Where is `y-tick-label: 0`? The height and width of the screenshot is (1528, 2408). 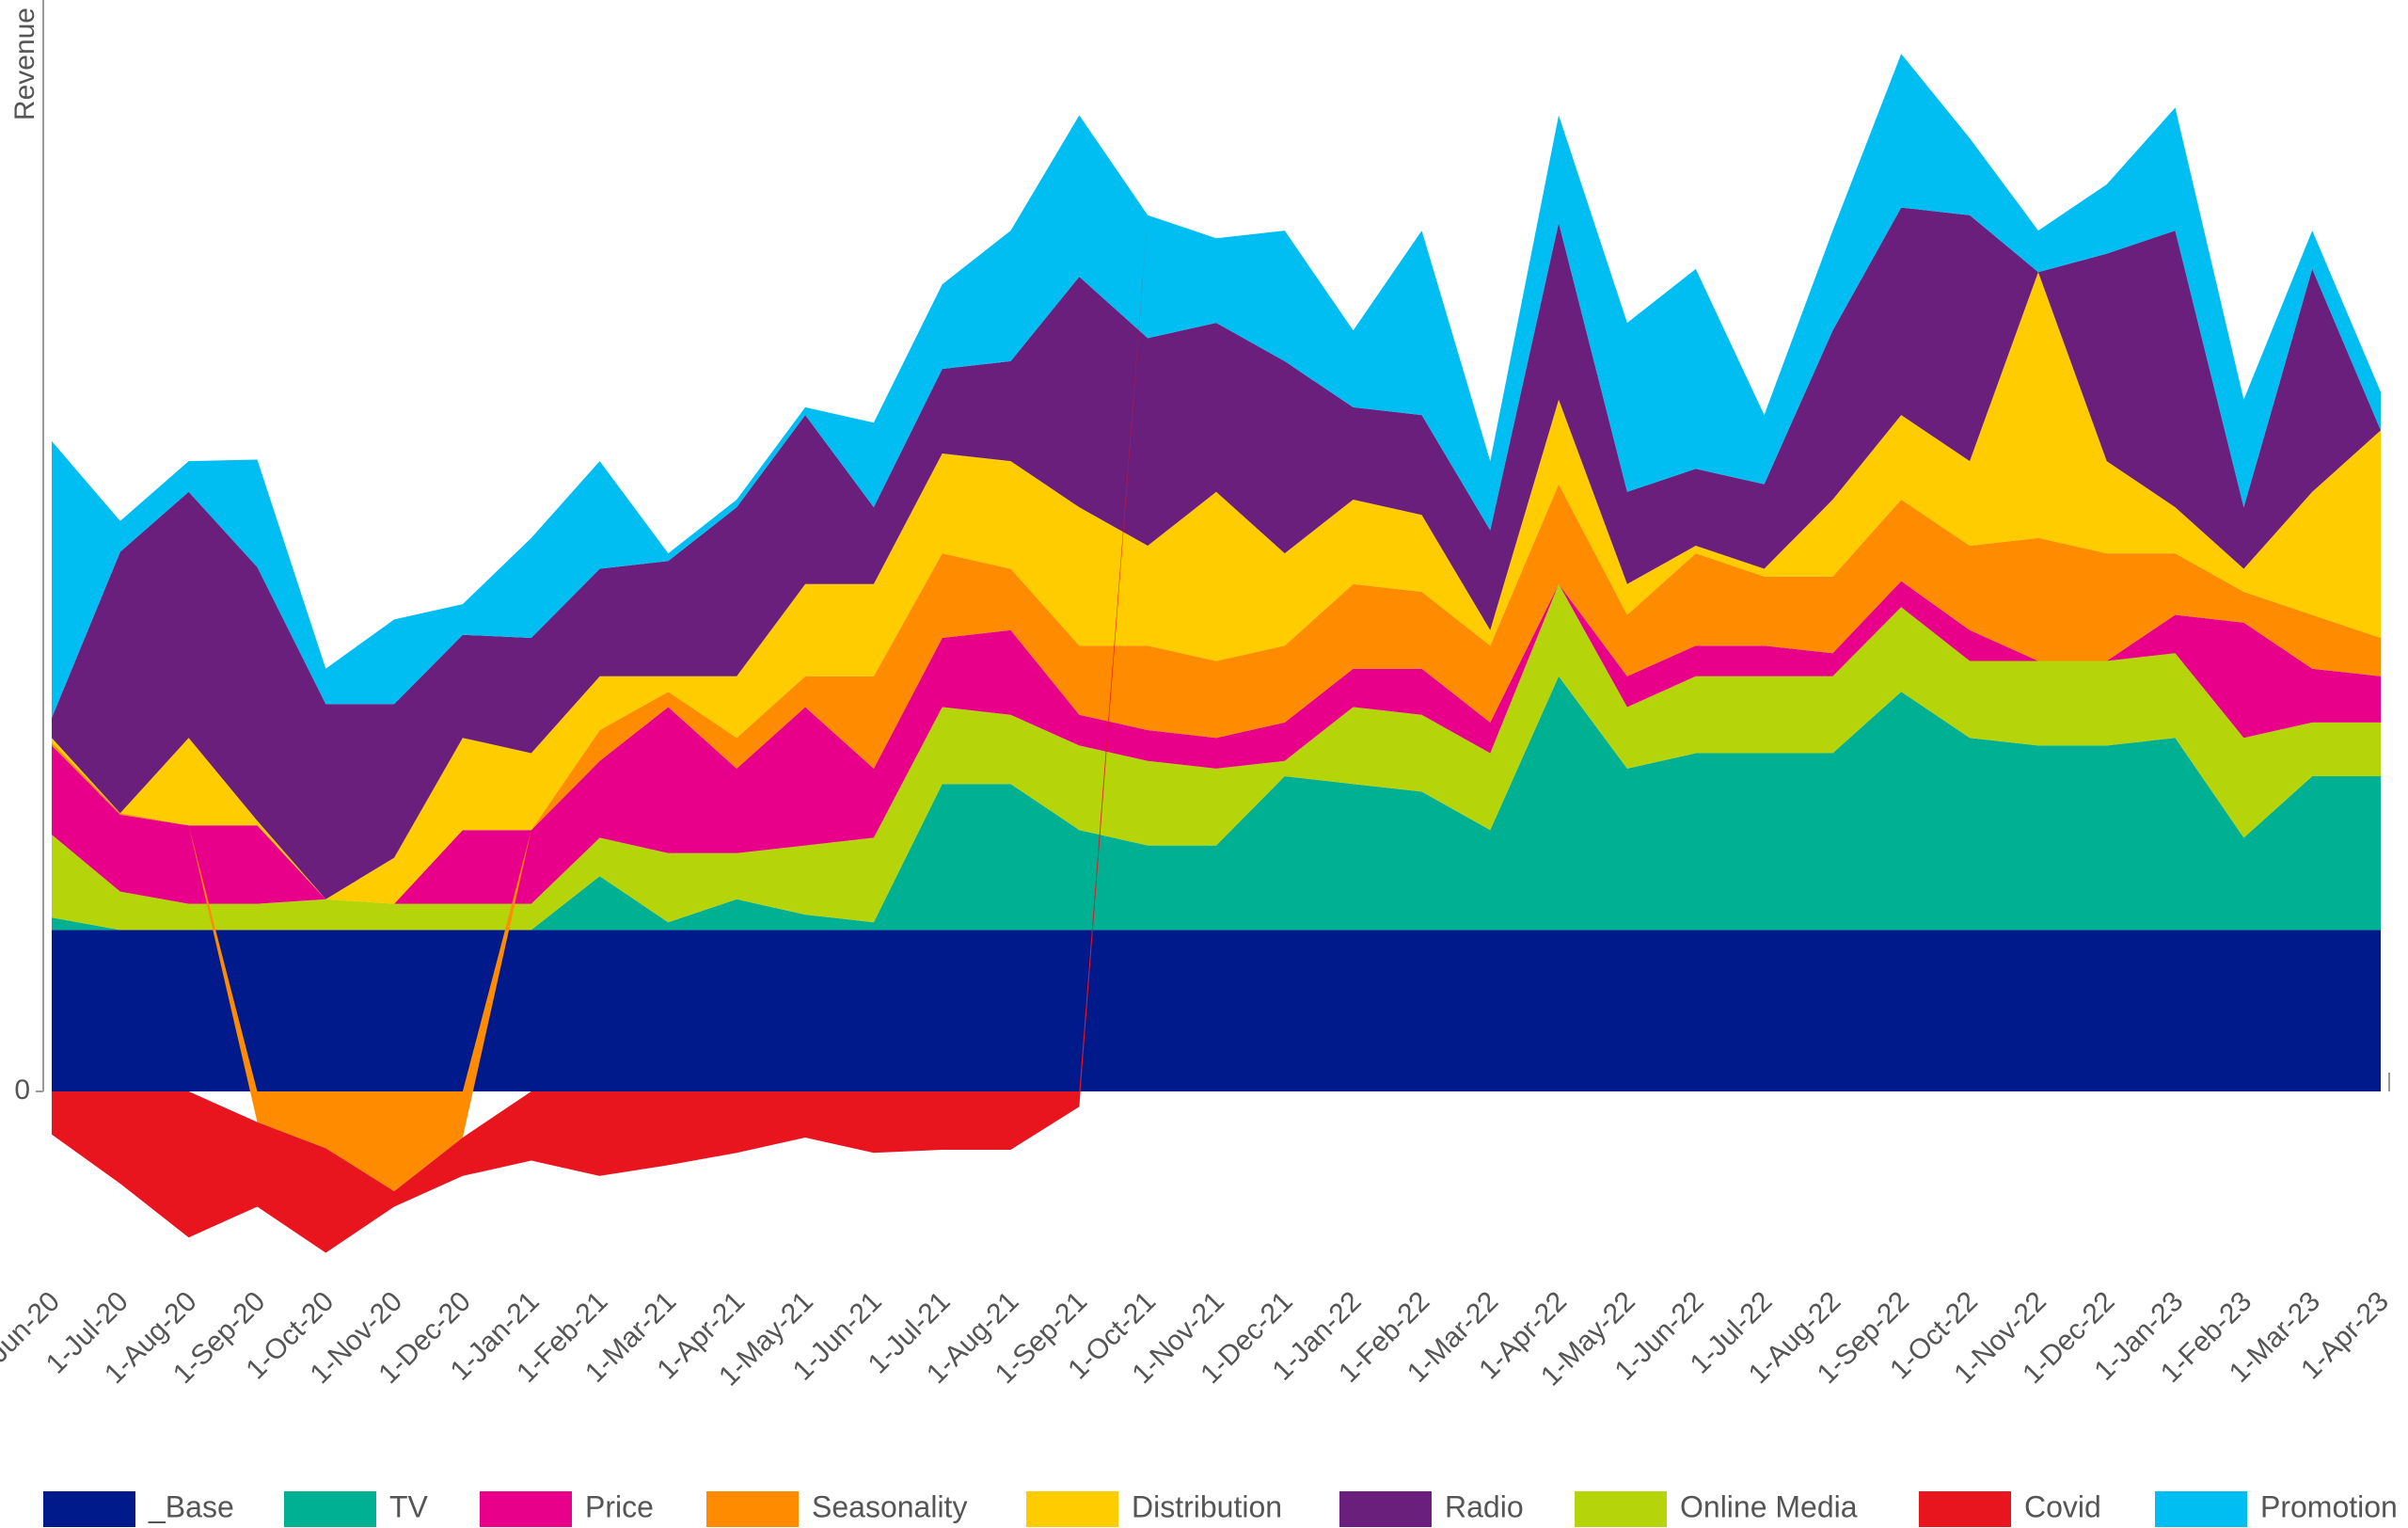 y-tick-label: 0 is located at coordinates (22, 1090).